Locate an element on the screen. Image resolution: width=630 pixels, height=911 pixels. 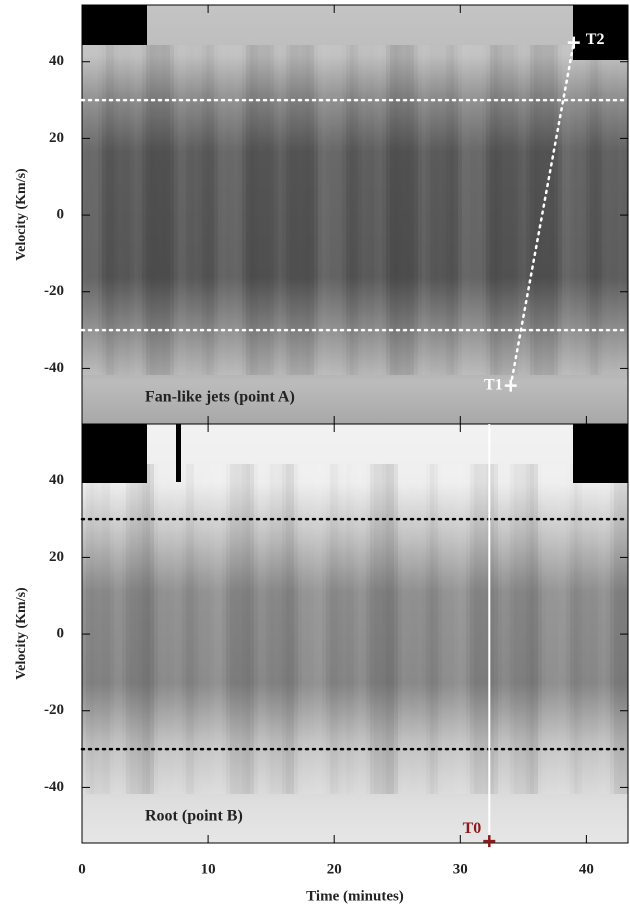
marker-label: T1 is located at coordinates (493, 384).